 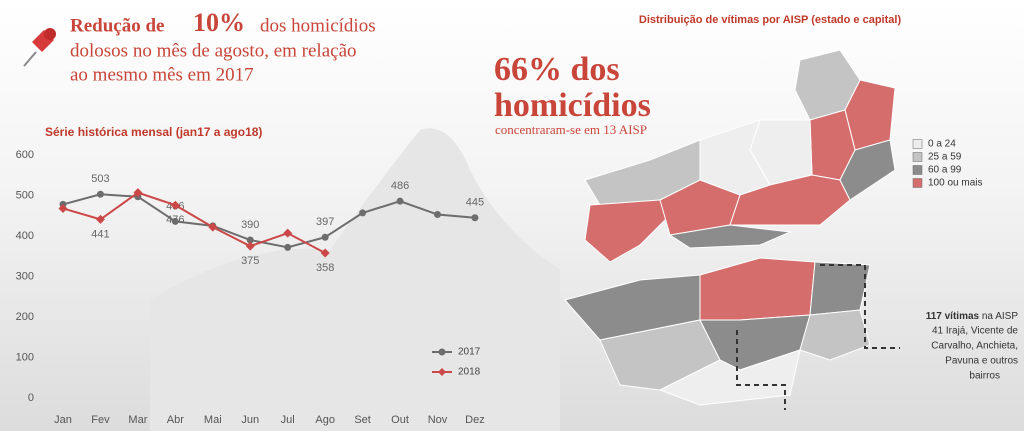 What do you see at coordinates (25, 155) in the screenshot?
I see `y-tick-label: 600` at bounding box center [25, 155].